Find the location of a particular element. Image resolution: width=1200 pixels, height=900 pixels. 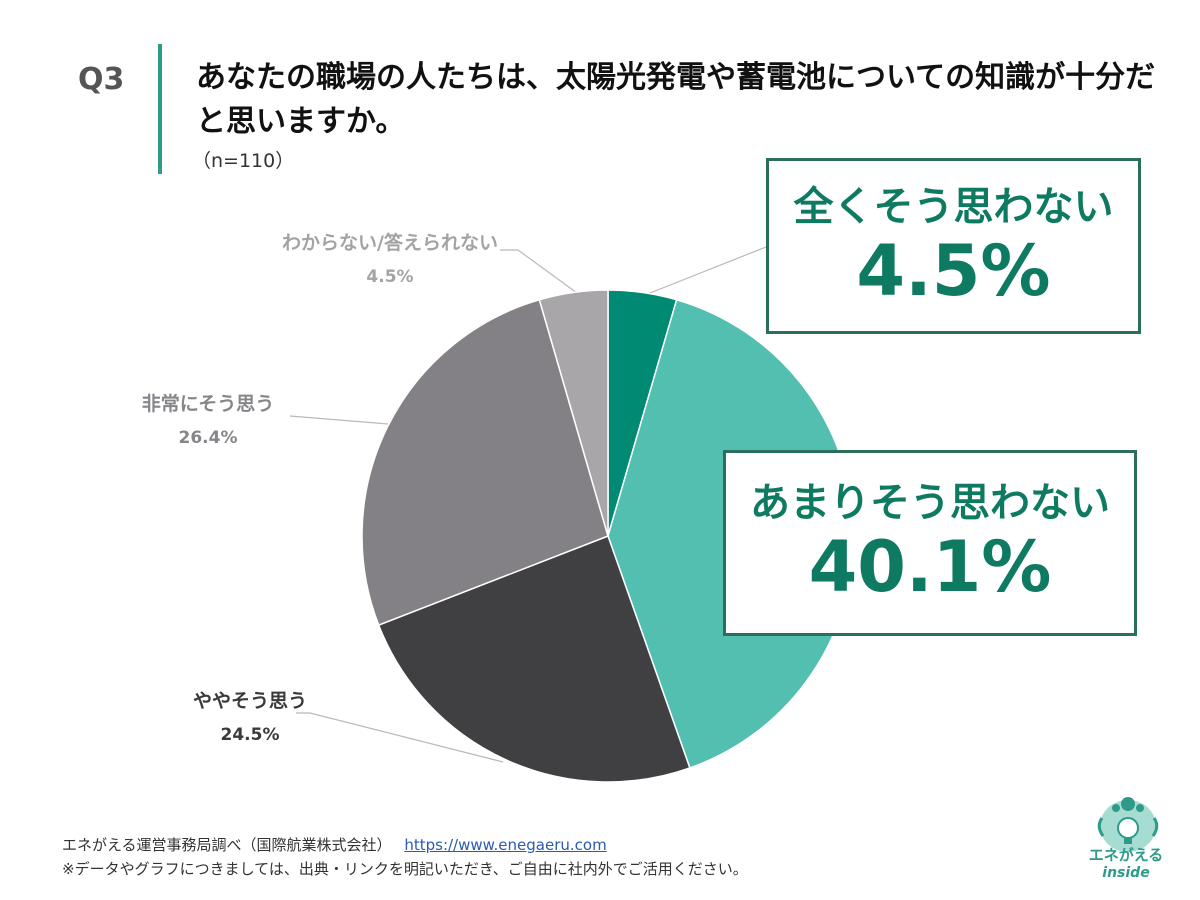

leader-line-very is located at coordinates (339, 420).